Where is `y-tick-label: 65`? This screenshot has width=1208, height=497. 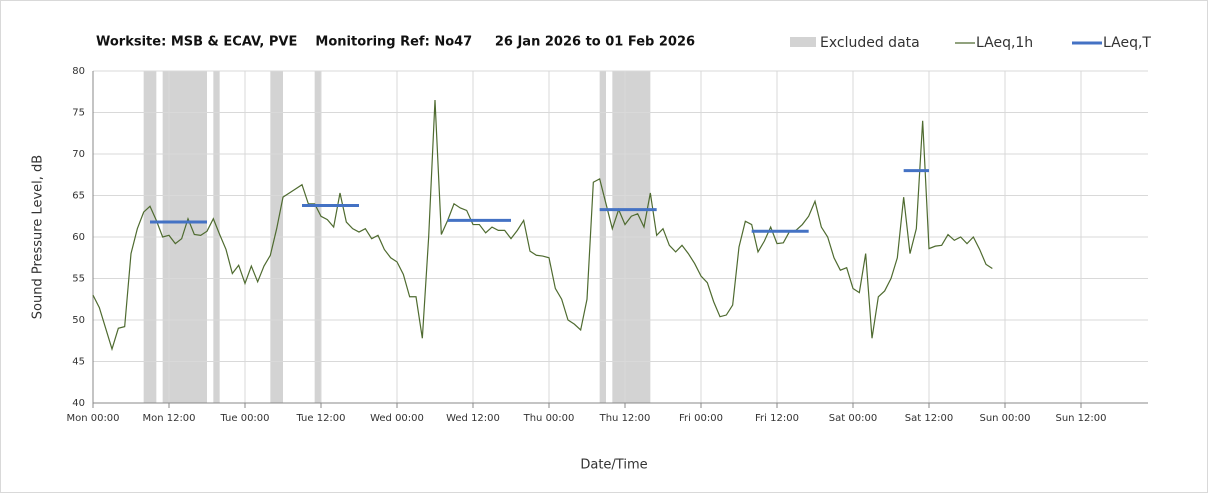 y-tick-label: 65 is located at coordinates (78, 196).